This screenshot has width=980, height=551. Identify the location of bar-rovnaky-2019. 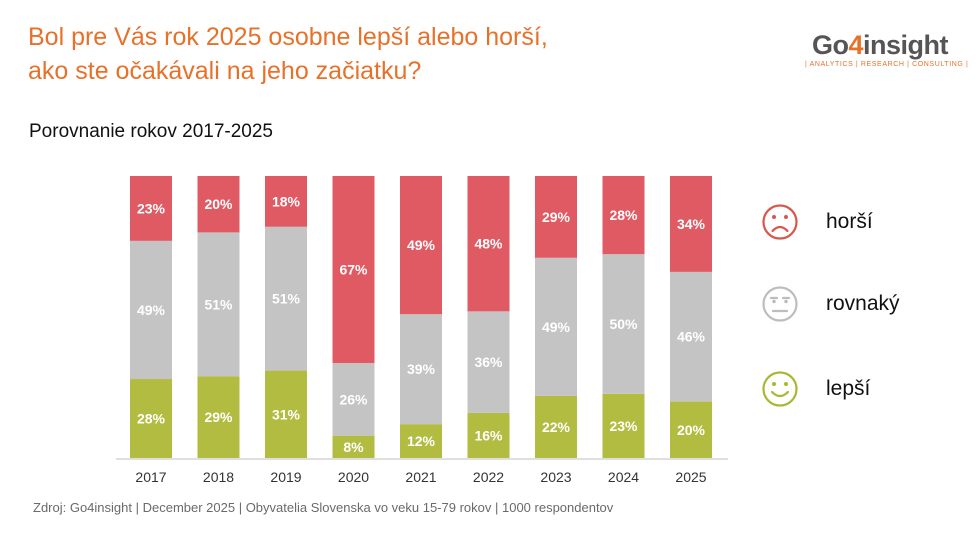
(286, 298).